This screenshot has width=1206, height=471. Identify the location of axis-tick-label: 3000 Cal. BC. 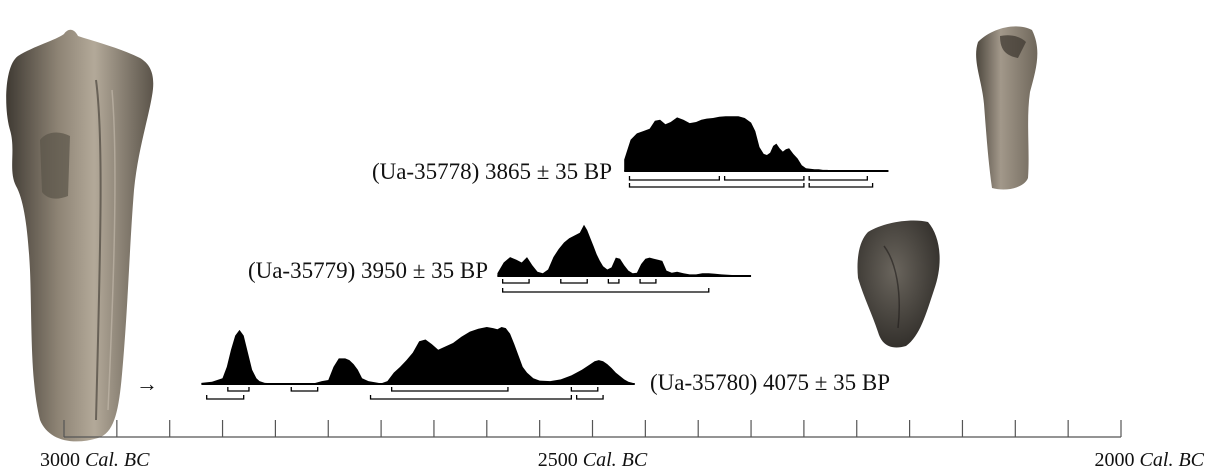
(95, 460).